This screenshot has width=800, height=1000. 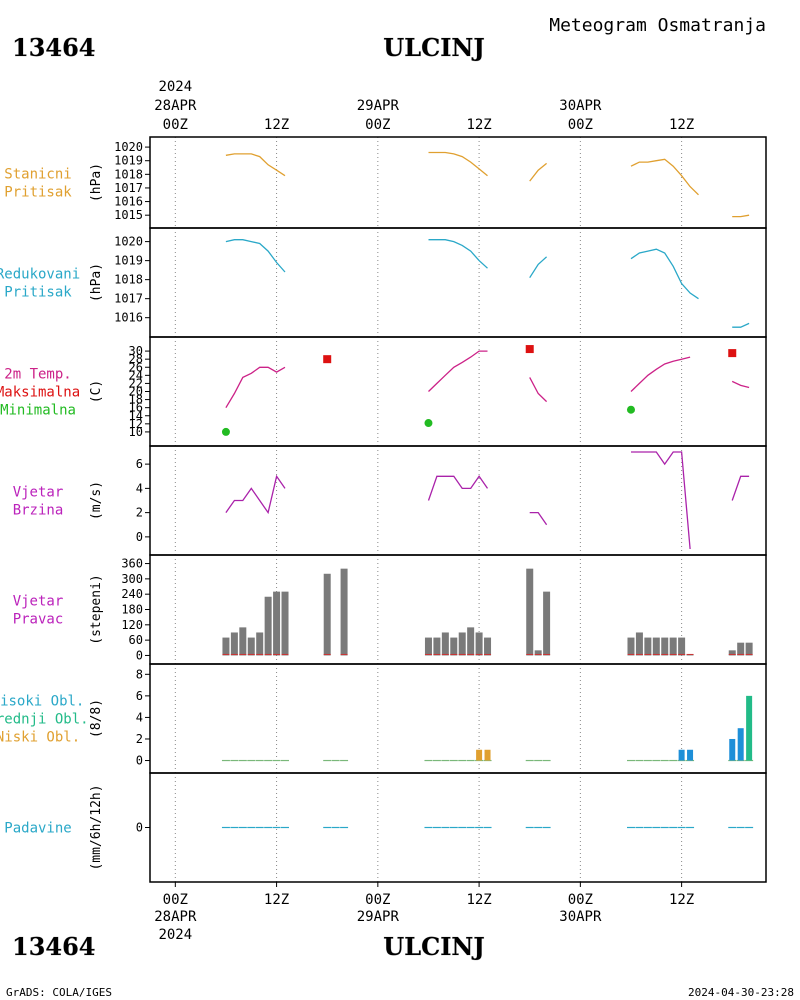 What do you see at coordinates (139, 513) in the screenshot?
I see `y-tick-label: 2` at bounding box center [139, 513].